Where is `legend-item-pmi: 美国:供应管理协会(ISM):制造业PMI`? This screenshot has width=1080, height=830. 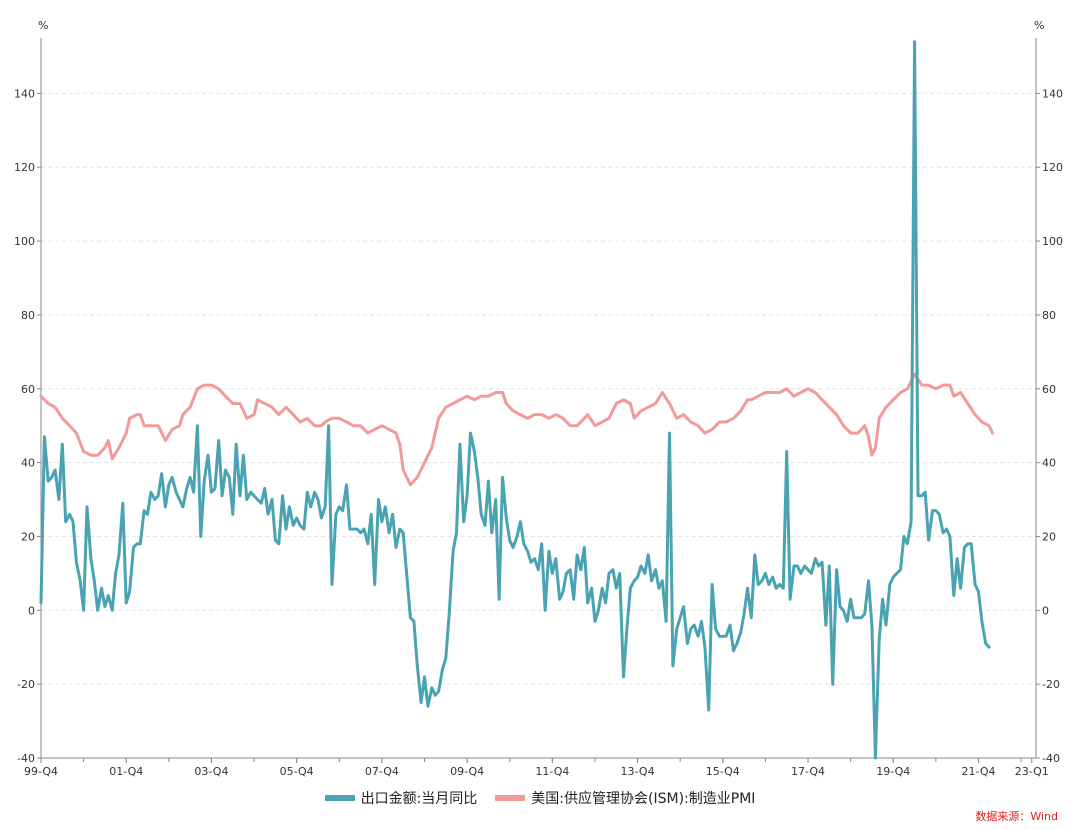
legend-item-pmi: 美国:供应管理协会(ISM):制造业PMI is located at coordinates (625, 798).